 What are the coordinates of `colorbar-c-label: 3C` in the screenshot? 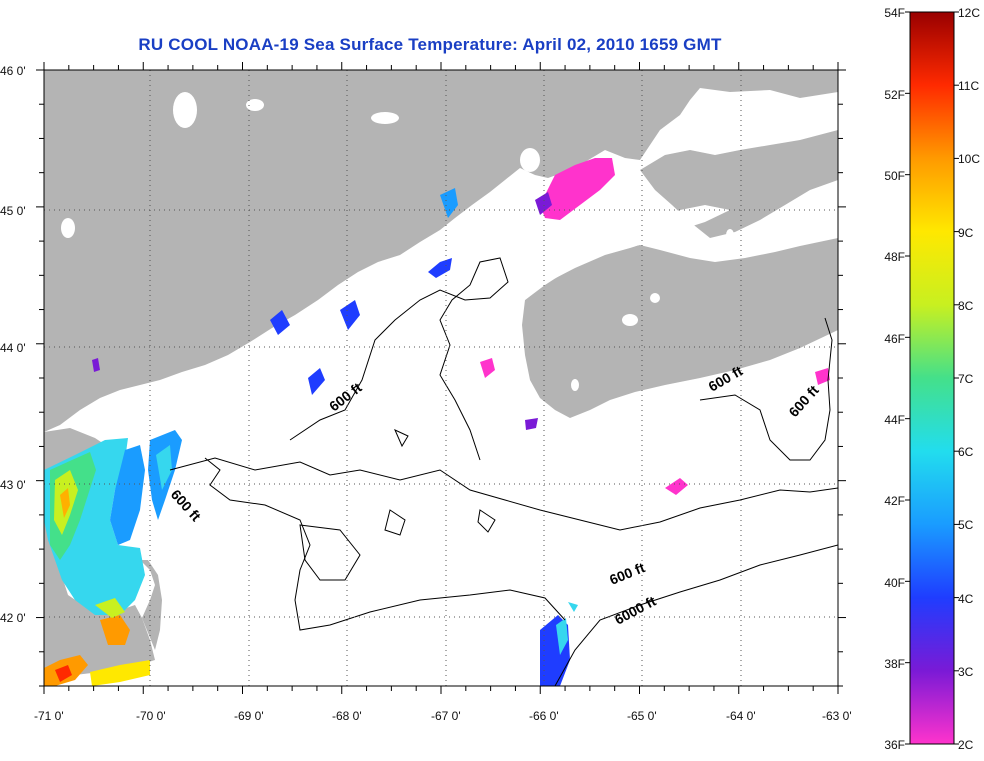 It's located at (966, 672).